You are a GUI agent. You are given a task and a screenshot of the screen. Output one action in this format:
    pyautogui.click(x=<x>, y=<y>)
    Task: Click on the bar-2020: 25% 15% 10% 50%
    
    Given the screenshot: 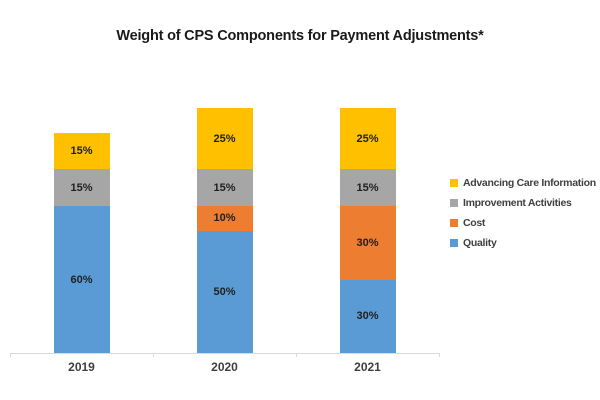 What is the action you would take?
    pyautogui.click(x=224, y=230)
    